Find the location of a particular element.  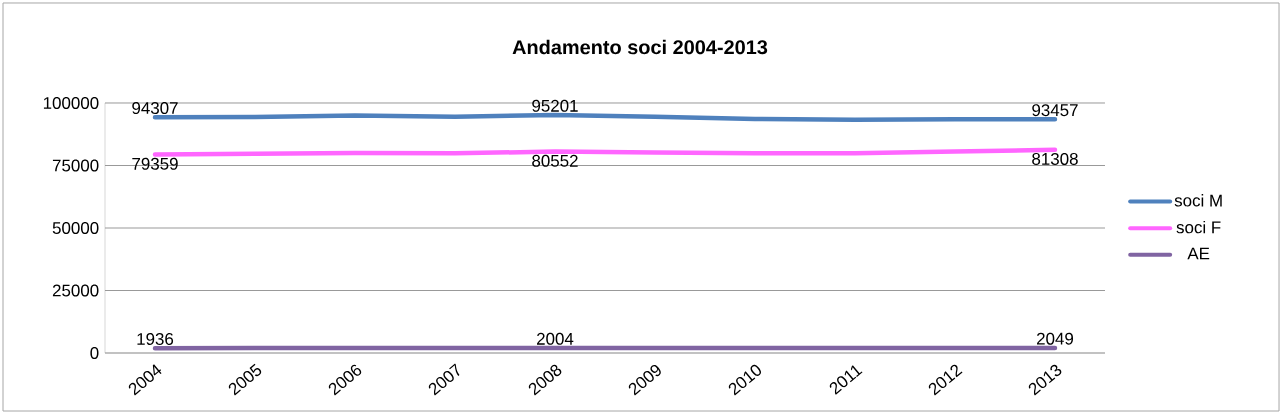

data-label: 1936 is located at coordinates (155, 338).